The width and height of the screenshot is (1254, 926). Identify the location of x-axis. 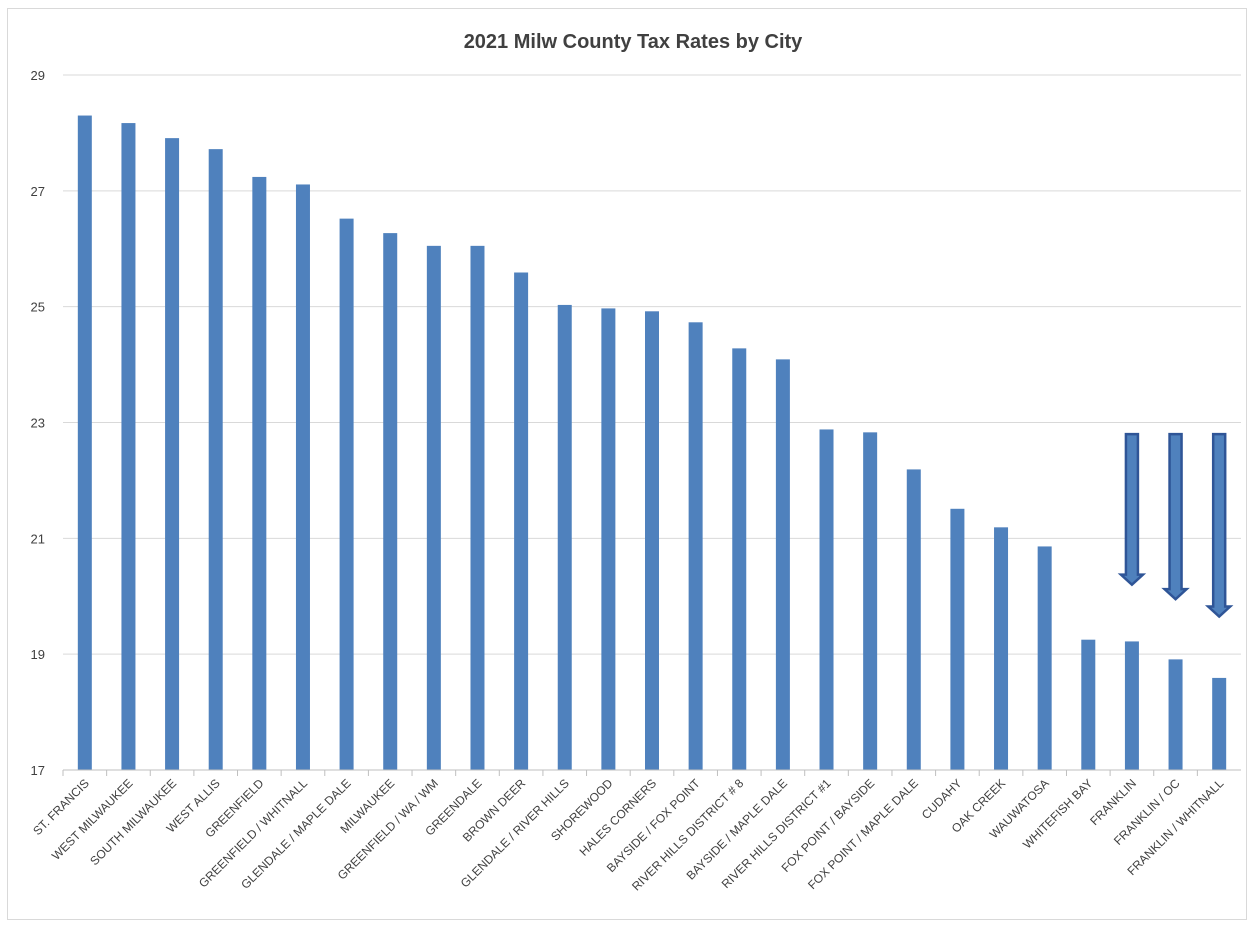
(651, 772).